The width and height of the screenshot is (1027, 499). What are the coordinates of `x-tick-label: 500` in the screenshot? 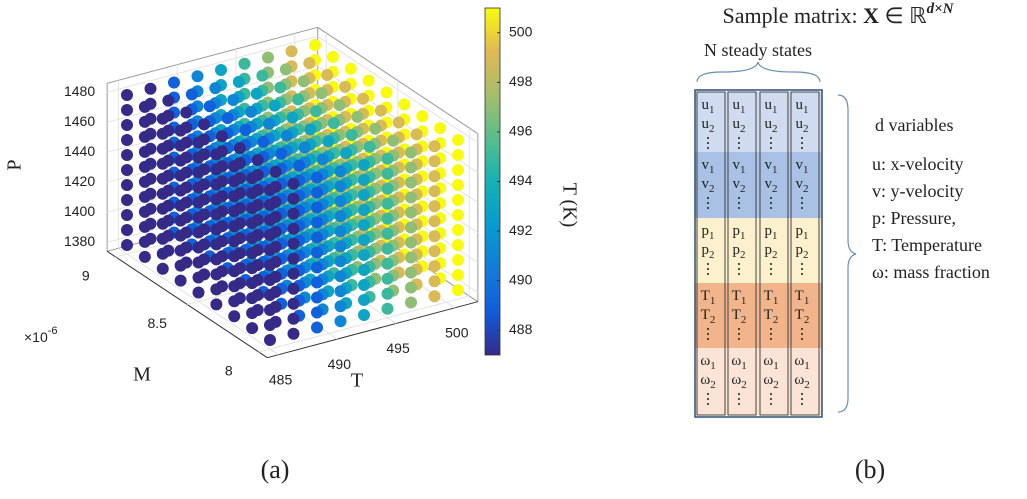 It's located at (457, 333).